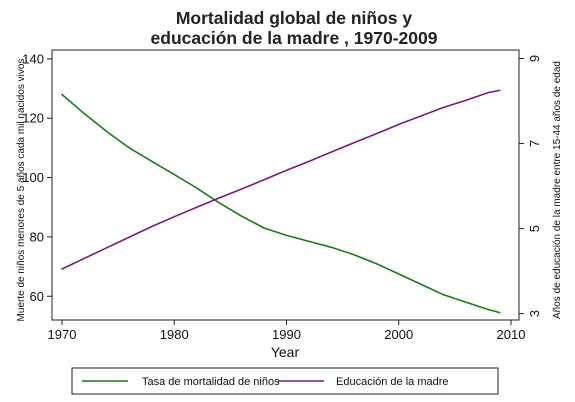 Image resolution: width=575 pixels, height=402 pixels. What do you see at coordinates (33, 58) in the screenshot?
I see `y-left-tick-label: 140` at bounding box center [33, 58].